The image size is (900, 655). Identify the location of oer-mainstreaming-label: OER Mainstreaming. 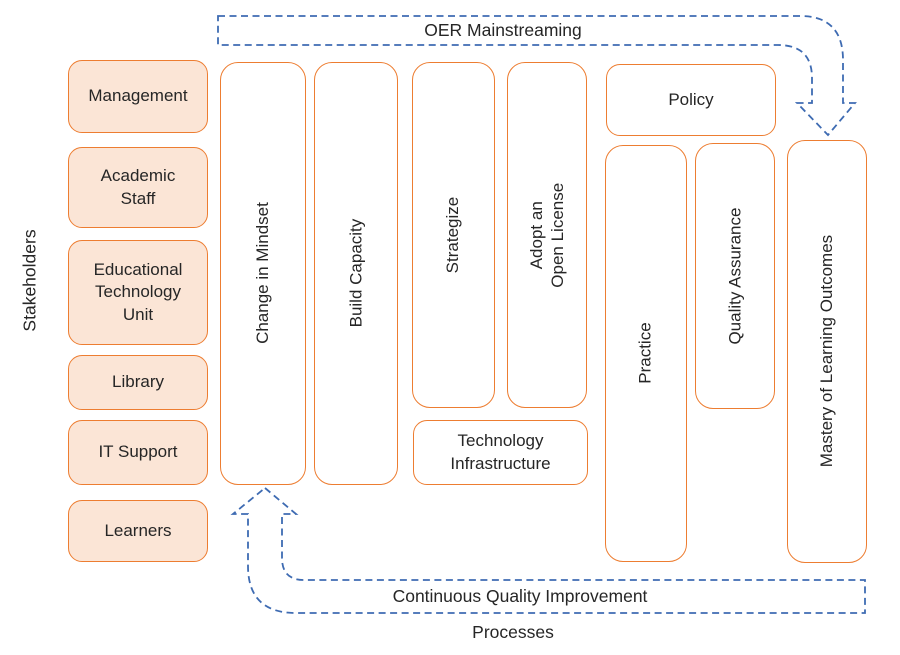
(503, 30).